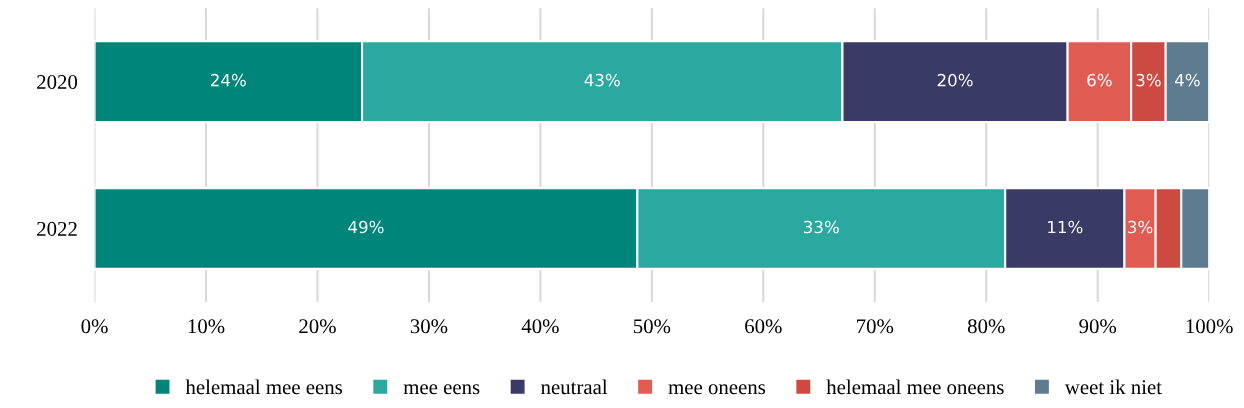 Image resolution: width=1244 pixels, height=408 pixels. What do you see at coordinates (366, 227) in the screenshot?
I see `data-label: 49%` at bounding box center [366, 227].